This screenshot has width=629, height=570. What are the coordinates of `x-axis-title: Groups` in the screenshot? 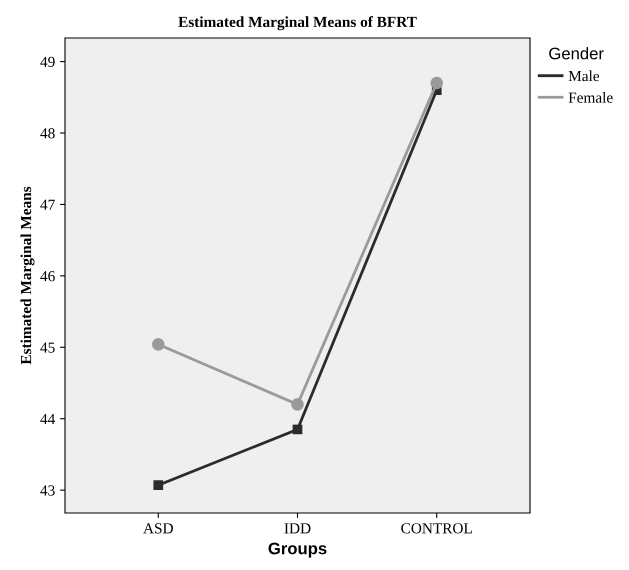 It's located at (297, 550).